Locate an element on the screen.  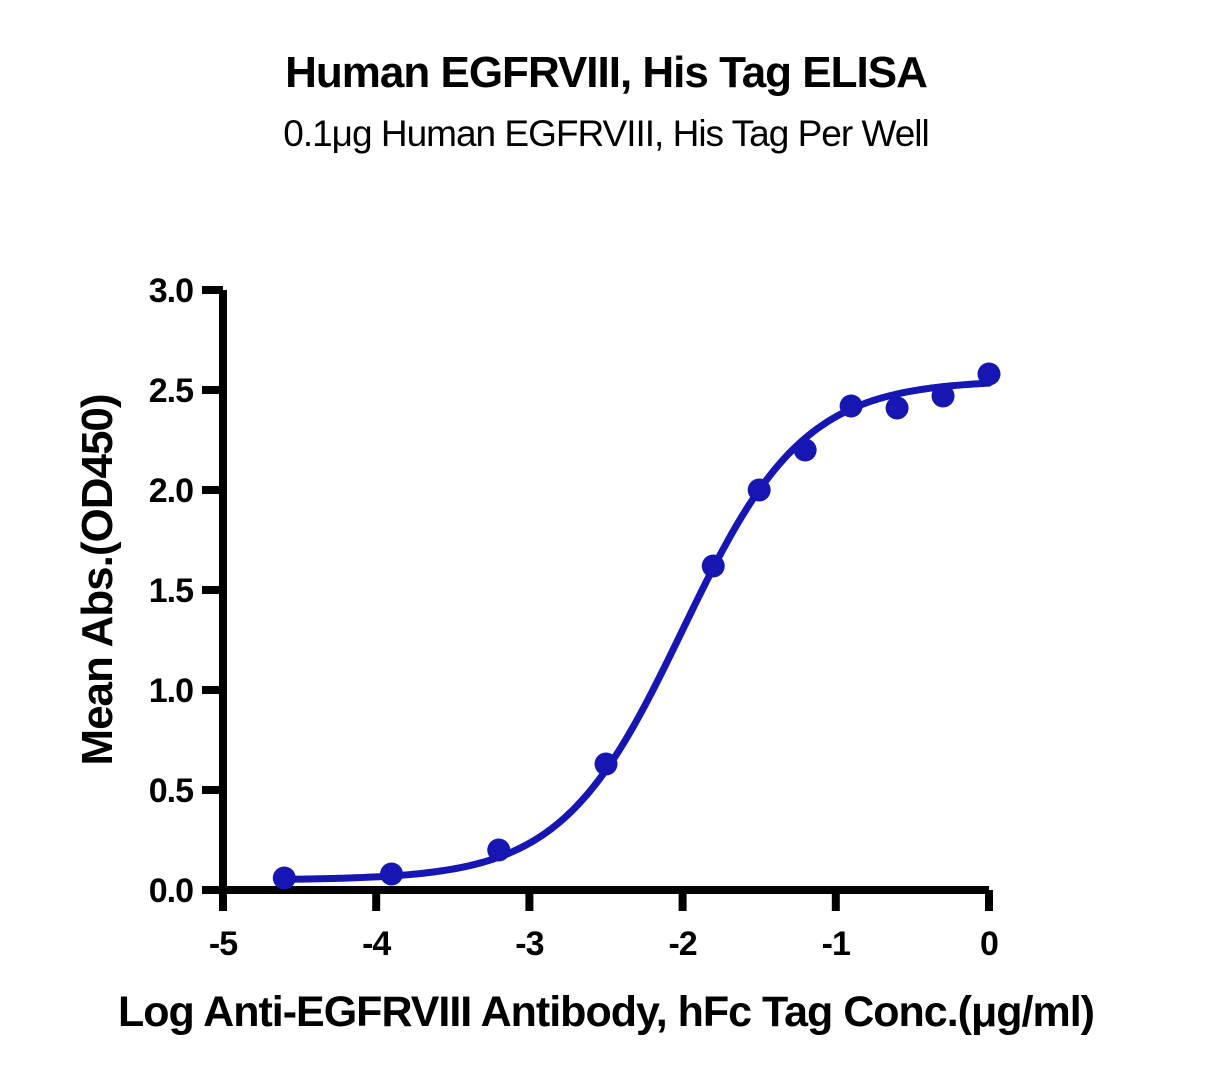
x-tick-label: 0 is located at coordinates (989, 944).